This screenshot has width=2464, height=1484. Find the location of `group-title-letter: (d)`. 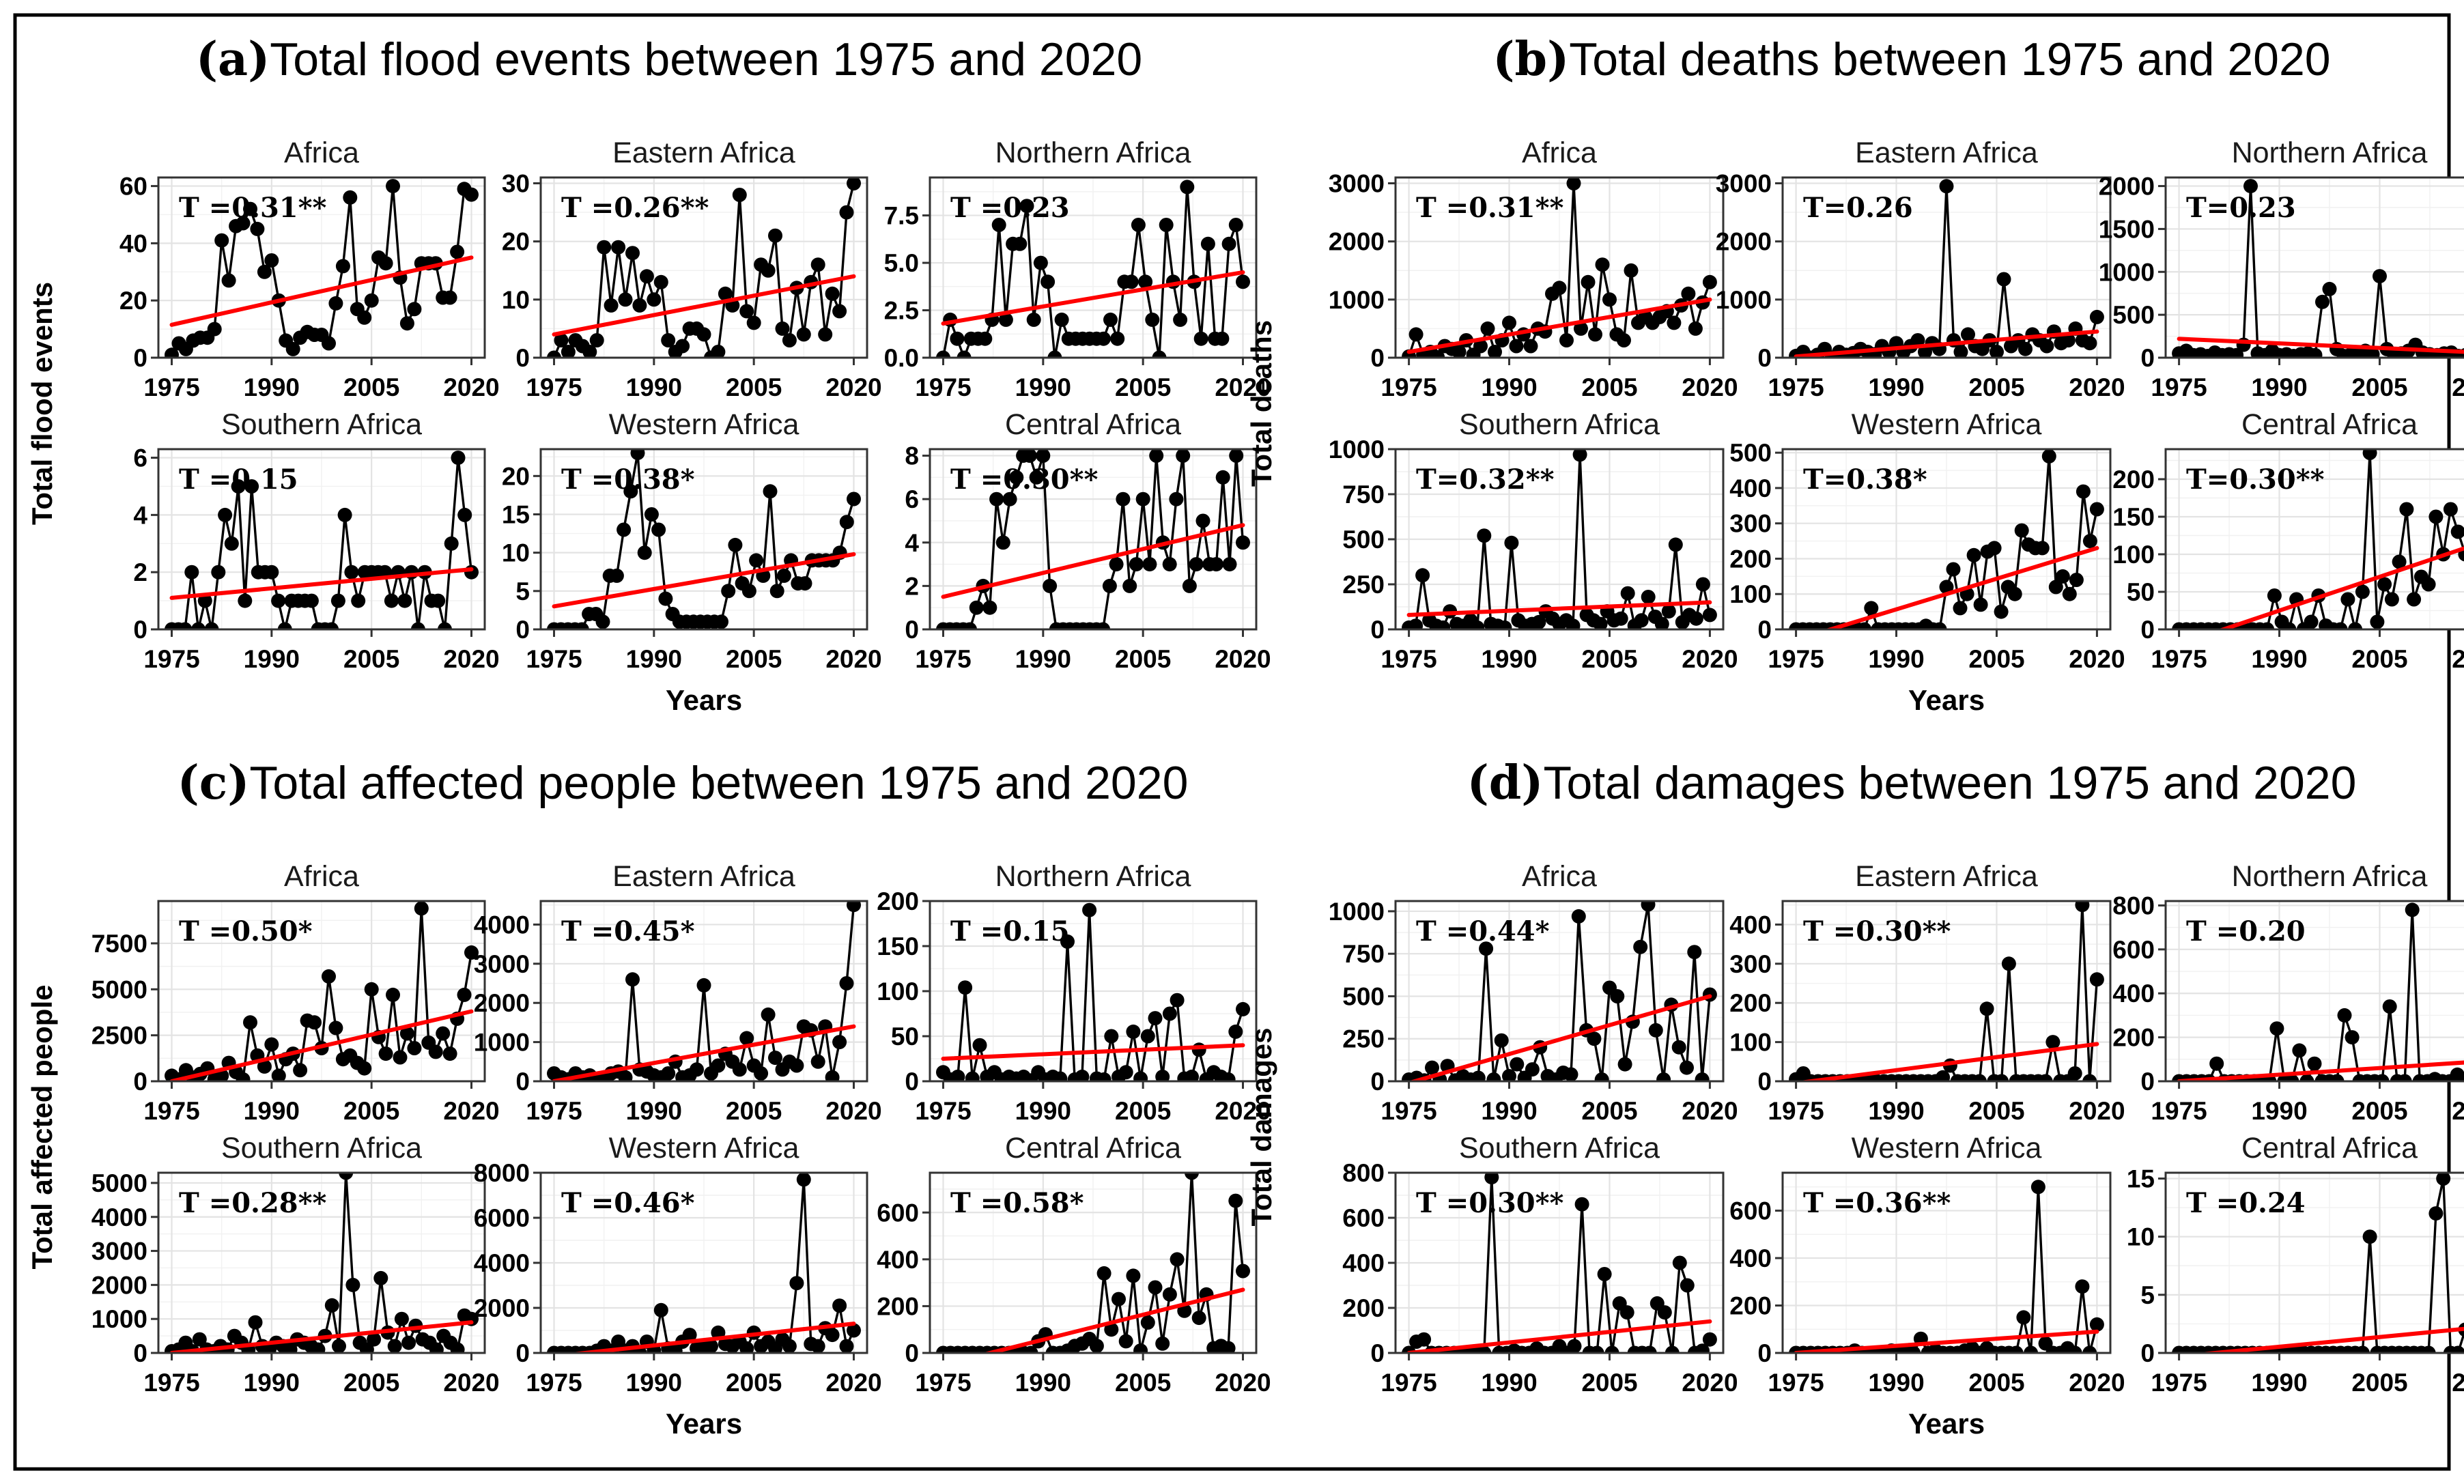

group-title-letter: (d) is located at coordinates (1505, 783).